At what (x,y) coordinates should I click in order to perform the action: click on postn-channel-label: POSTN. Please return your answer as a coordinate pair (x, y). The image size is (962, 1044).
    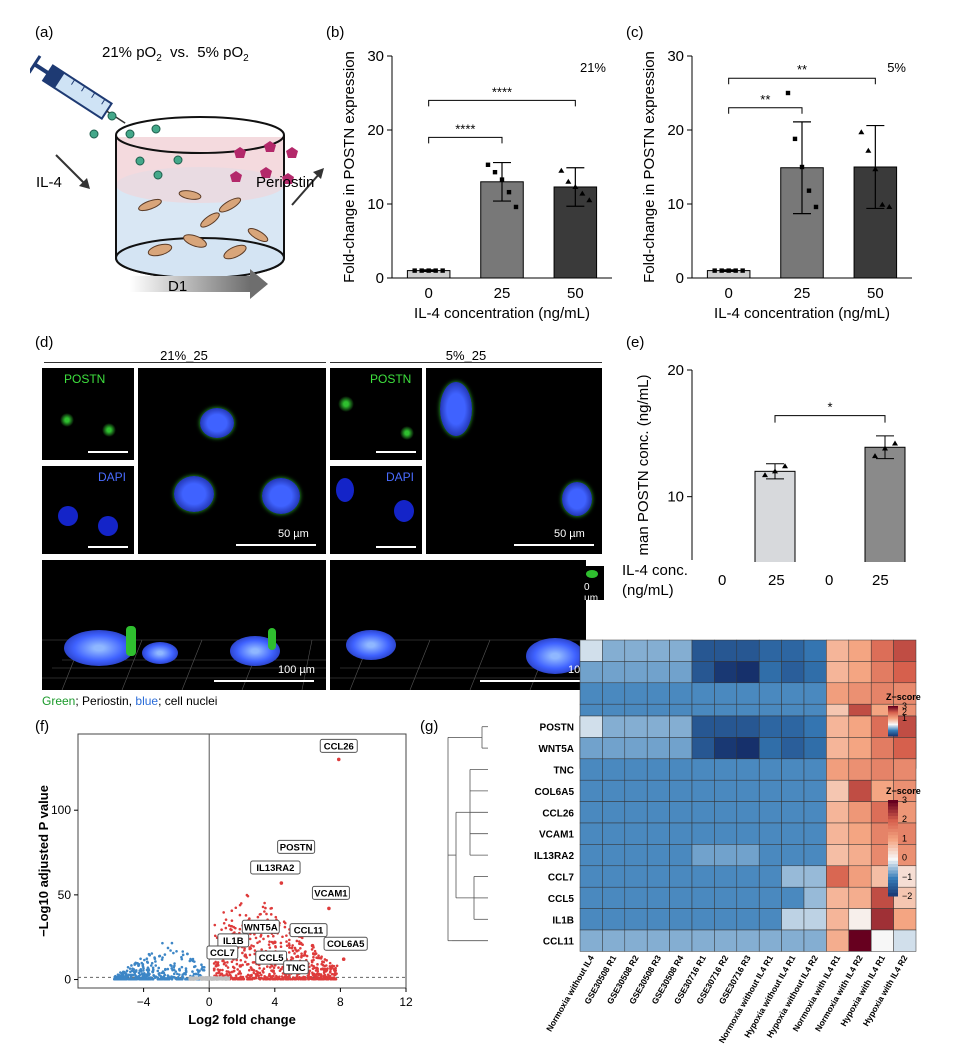
    Looking at the image, I should click on (391, 379).